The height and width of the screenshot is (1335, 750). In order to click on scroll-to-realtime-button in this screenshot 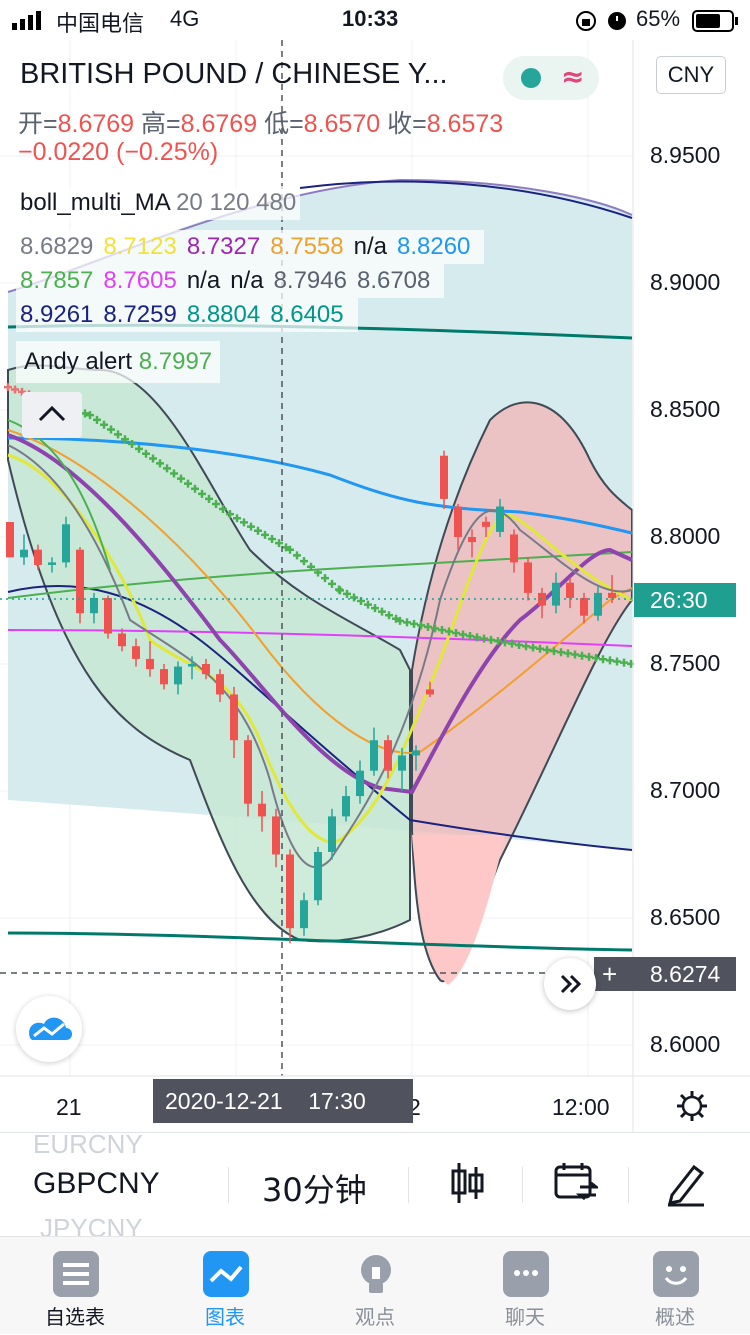, I will do `click(570, 984)`.